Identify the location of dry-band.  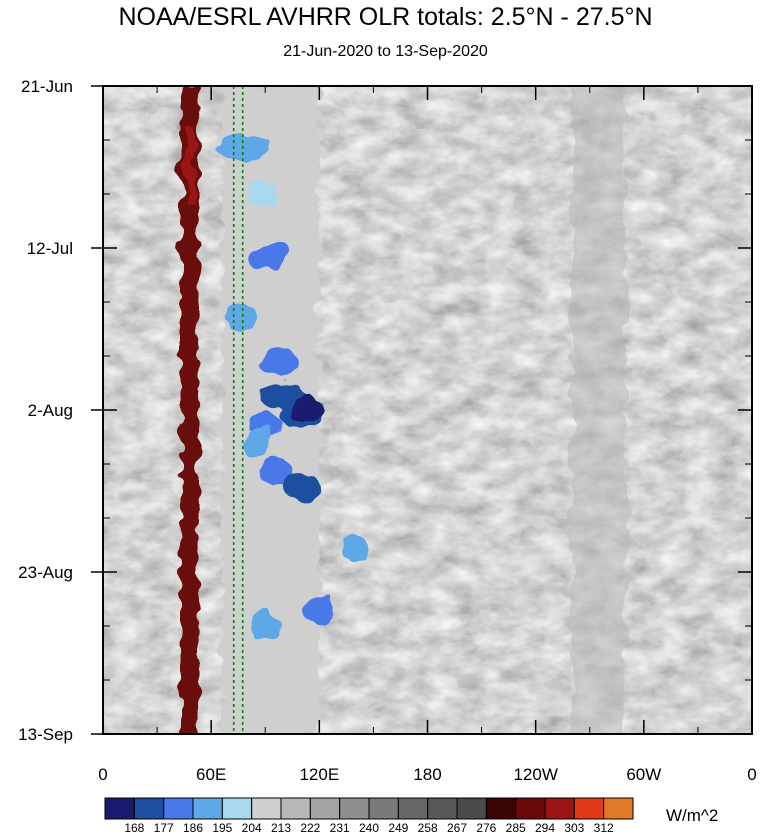
(189, 410).